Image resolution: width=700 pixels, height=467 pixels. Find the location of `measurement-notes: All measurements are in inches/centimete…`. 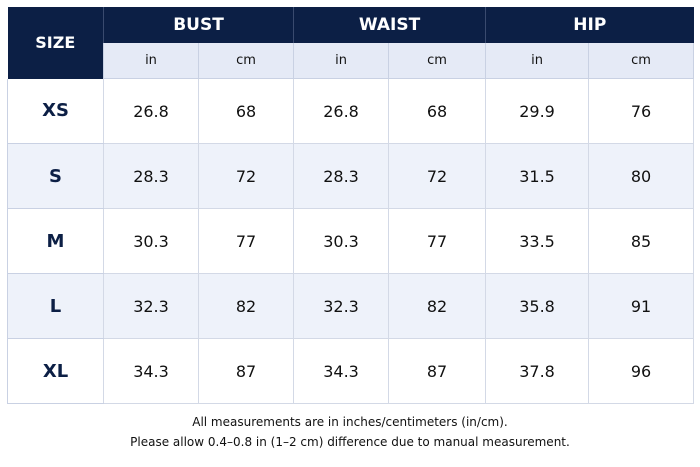

measurement-notes: All measurements are in inches/centimete… is located at coordinates (350, 432).